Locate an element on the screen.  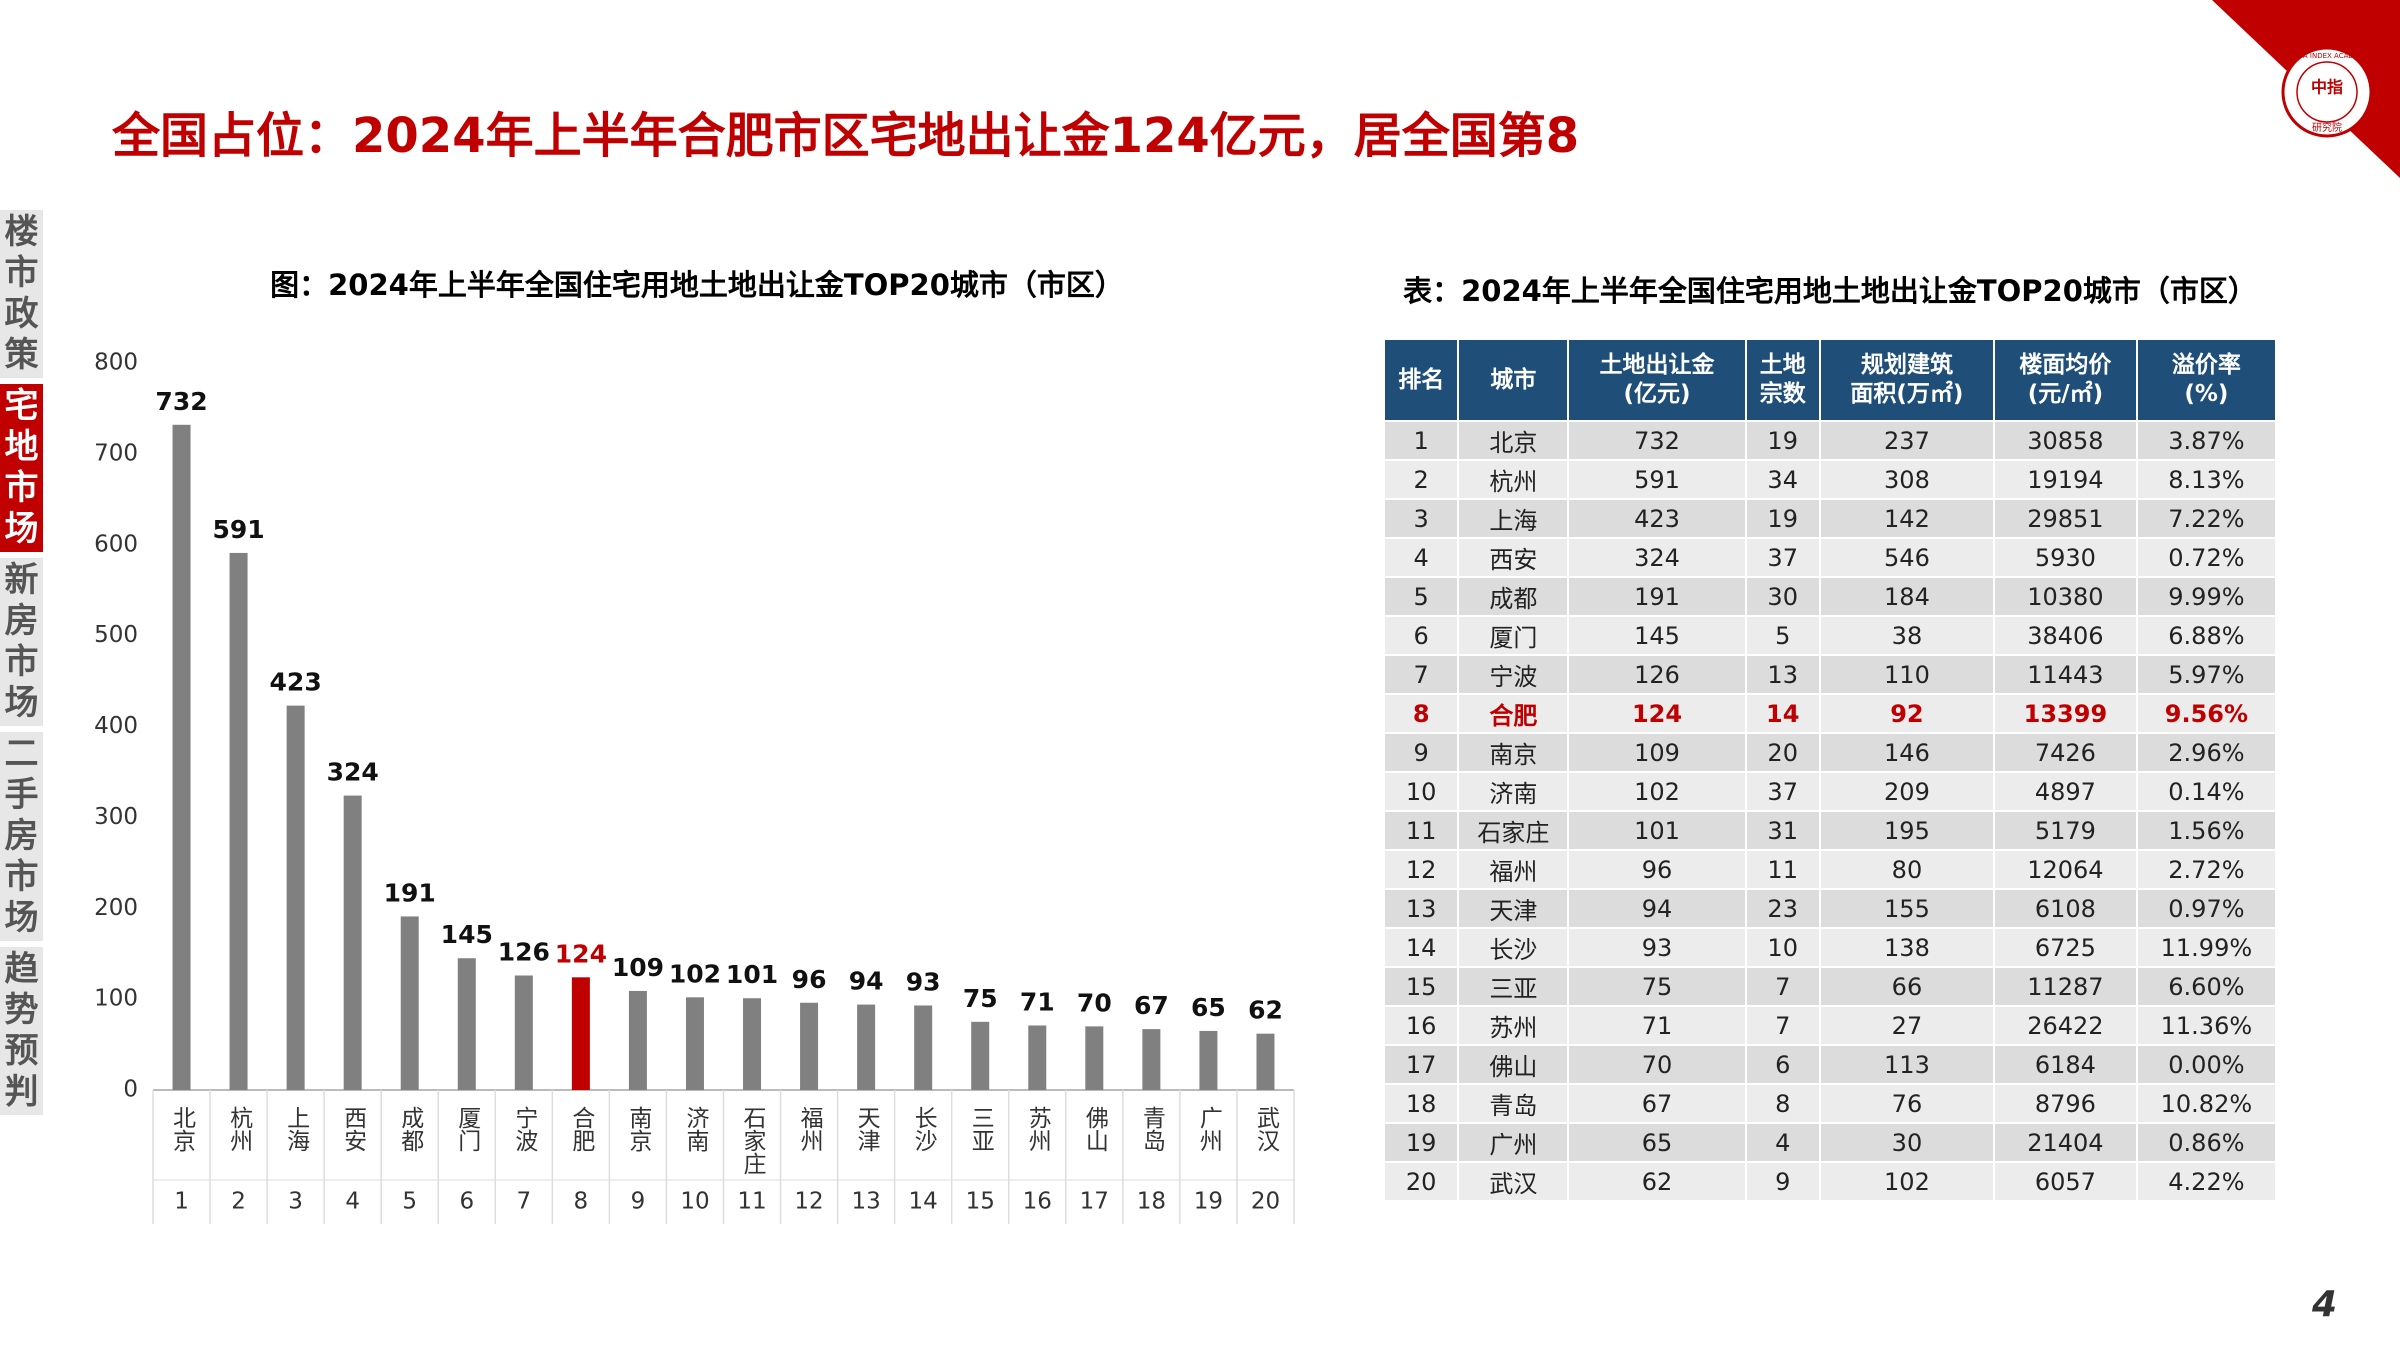
x-tick-label: 西安 is located at coordinates (353, 1129).